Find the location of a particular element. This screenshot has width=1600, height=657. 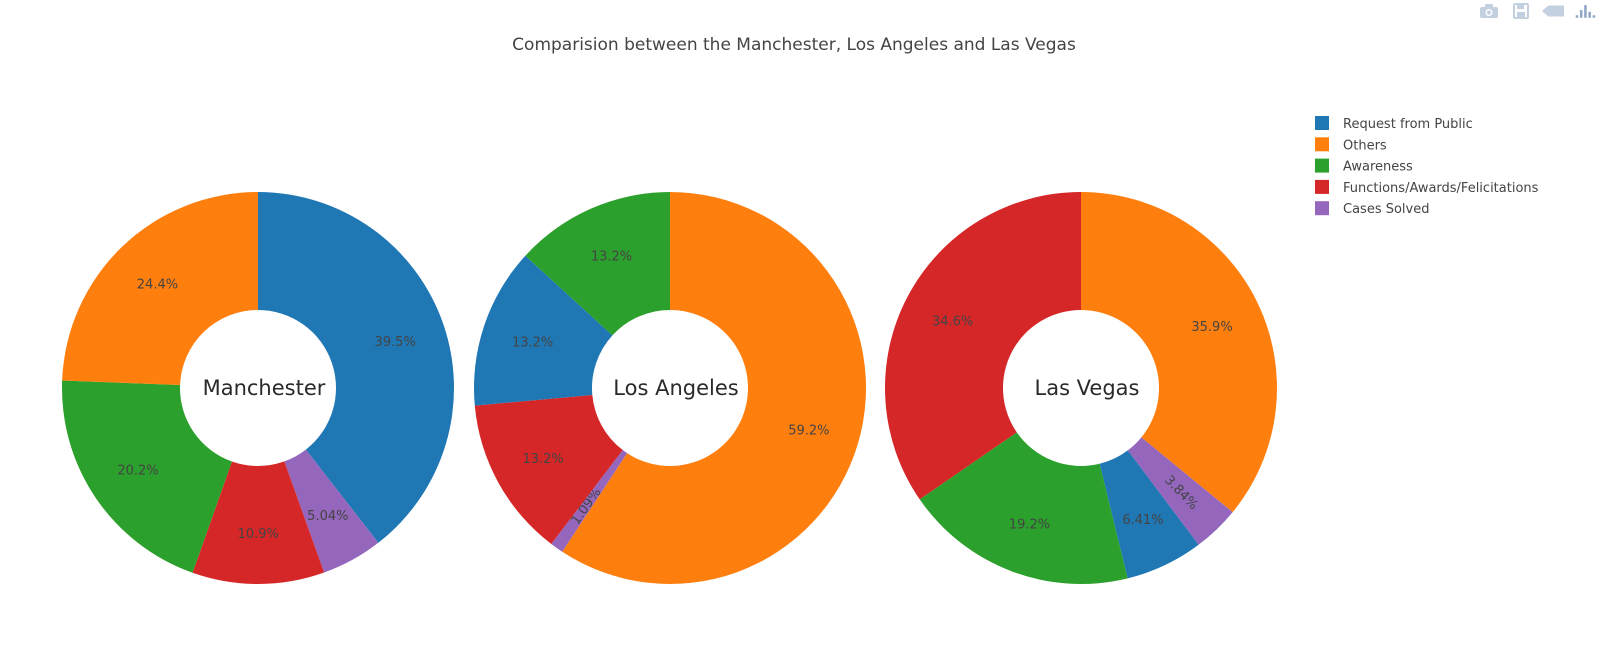

slice-manchester-others is located at coordinates (160, 289).